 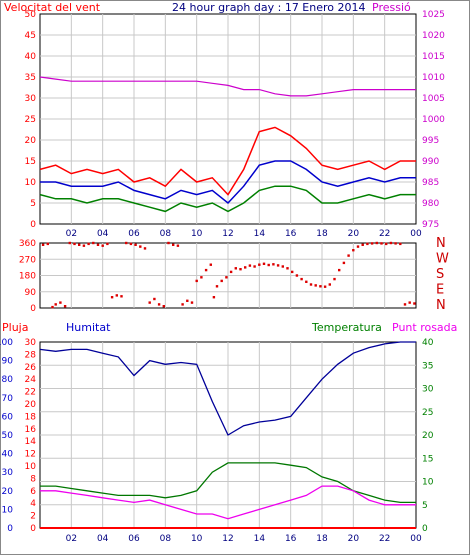 What do you see at coordinates (31, 293) in the screenshot?
I see `direction-tick-label: 90` at bounding box center [31, 293].